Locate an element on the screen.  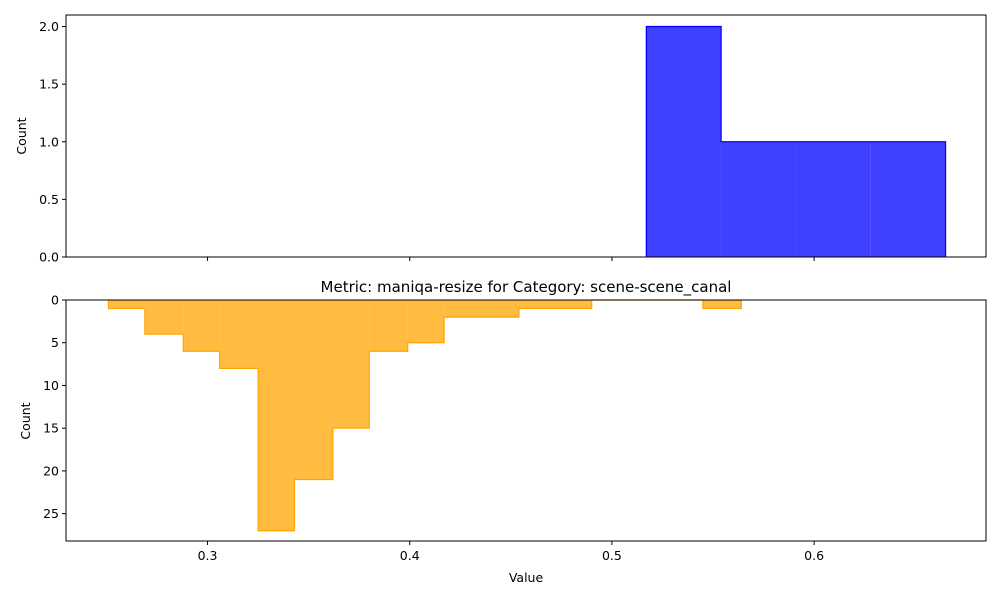
bottom-y-tick-label: 10 is located at coordinates (51, 385).